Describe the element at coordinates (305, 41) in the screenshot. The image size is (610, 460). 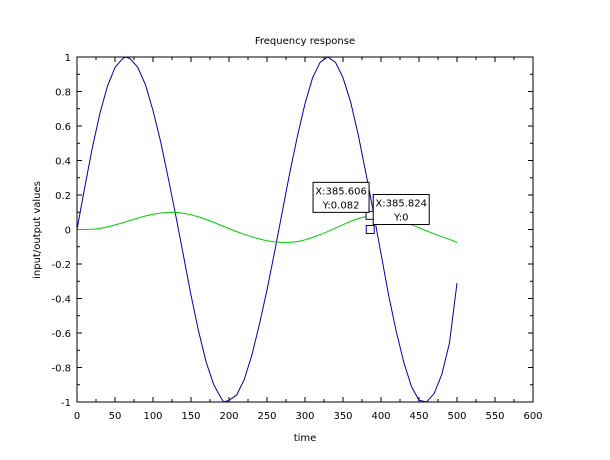
I see `chart-title: Frequency response` at that location.